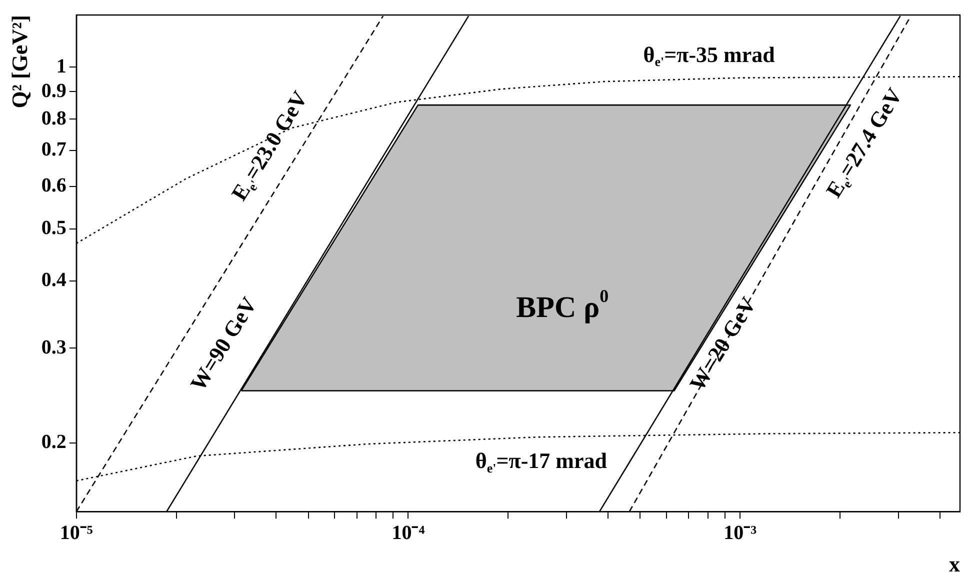 Image resolution: width=972 pixels, height=583 pixels. Describe the element at coordinates (53, 149) in the screenshot. I see `y-tick-label: 0.7` at that location.